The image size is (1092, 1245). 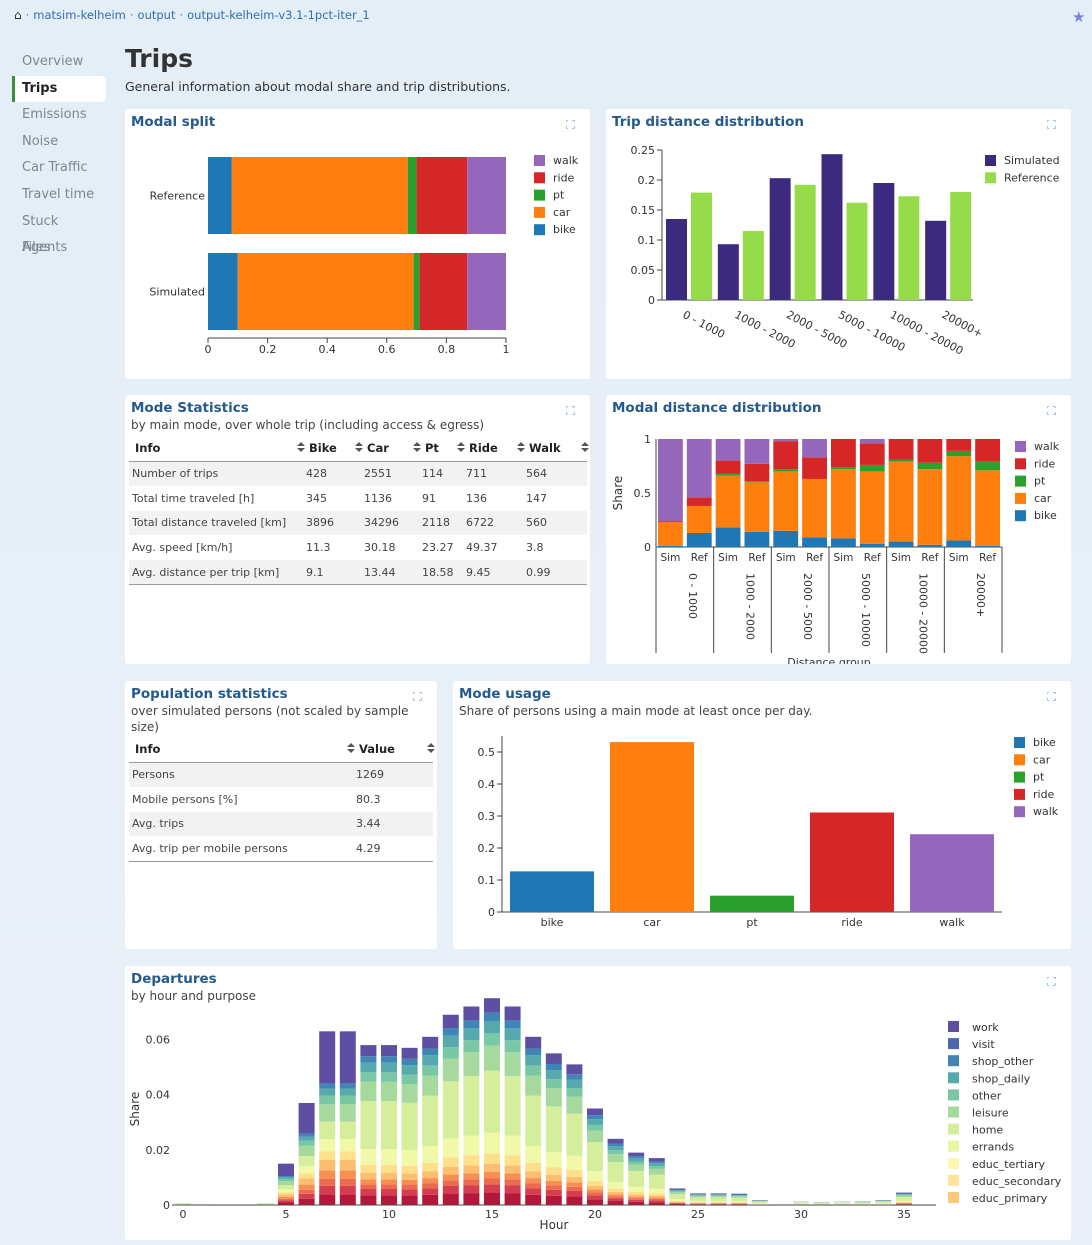 What do you see at coordinates (55, 168) in the screenshot?
I see `sidebar-item-car-traffic: Car Traffic` at bounding box center [55, 168].